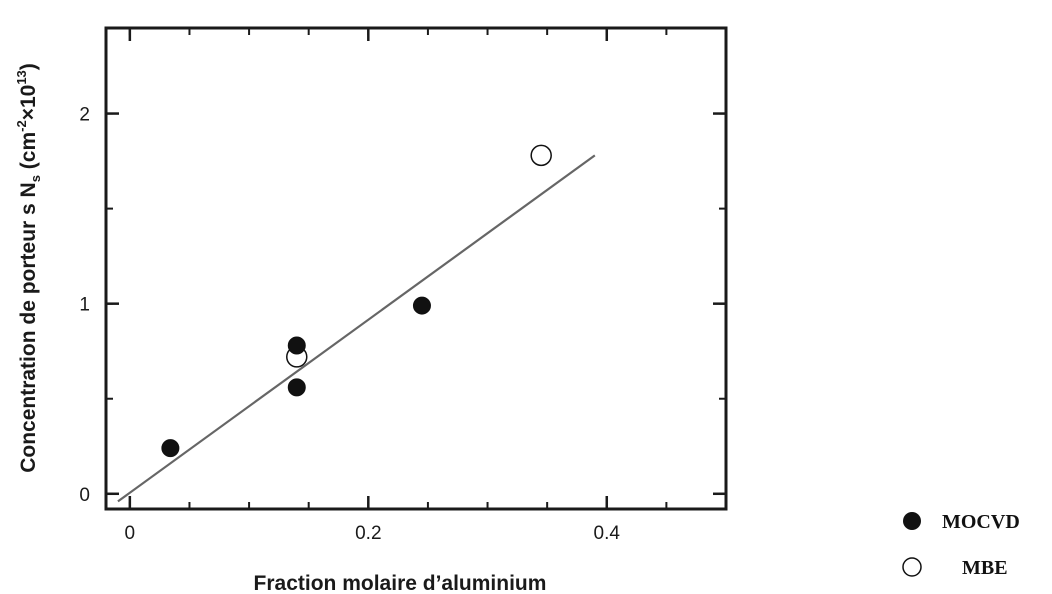  Describe the element at coordinates (607, 533) in the screenshot. I see `x-tick-label: 0.4` at that location.